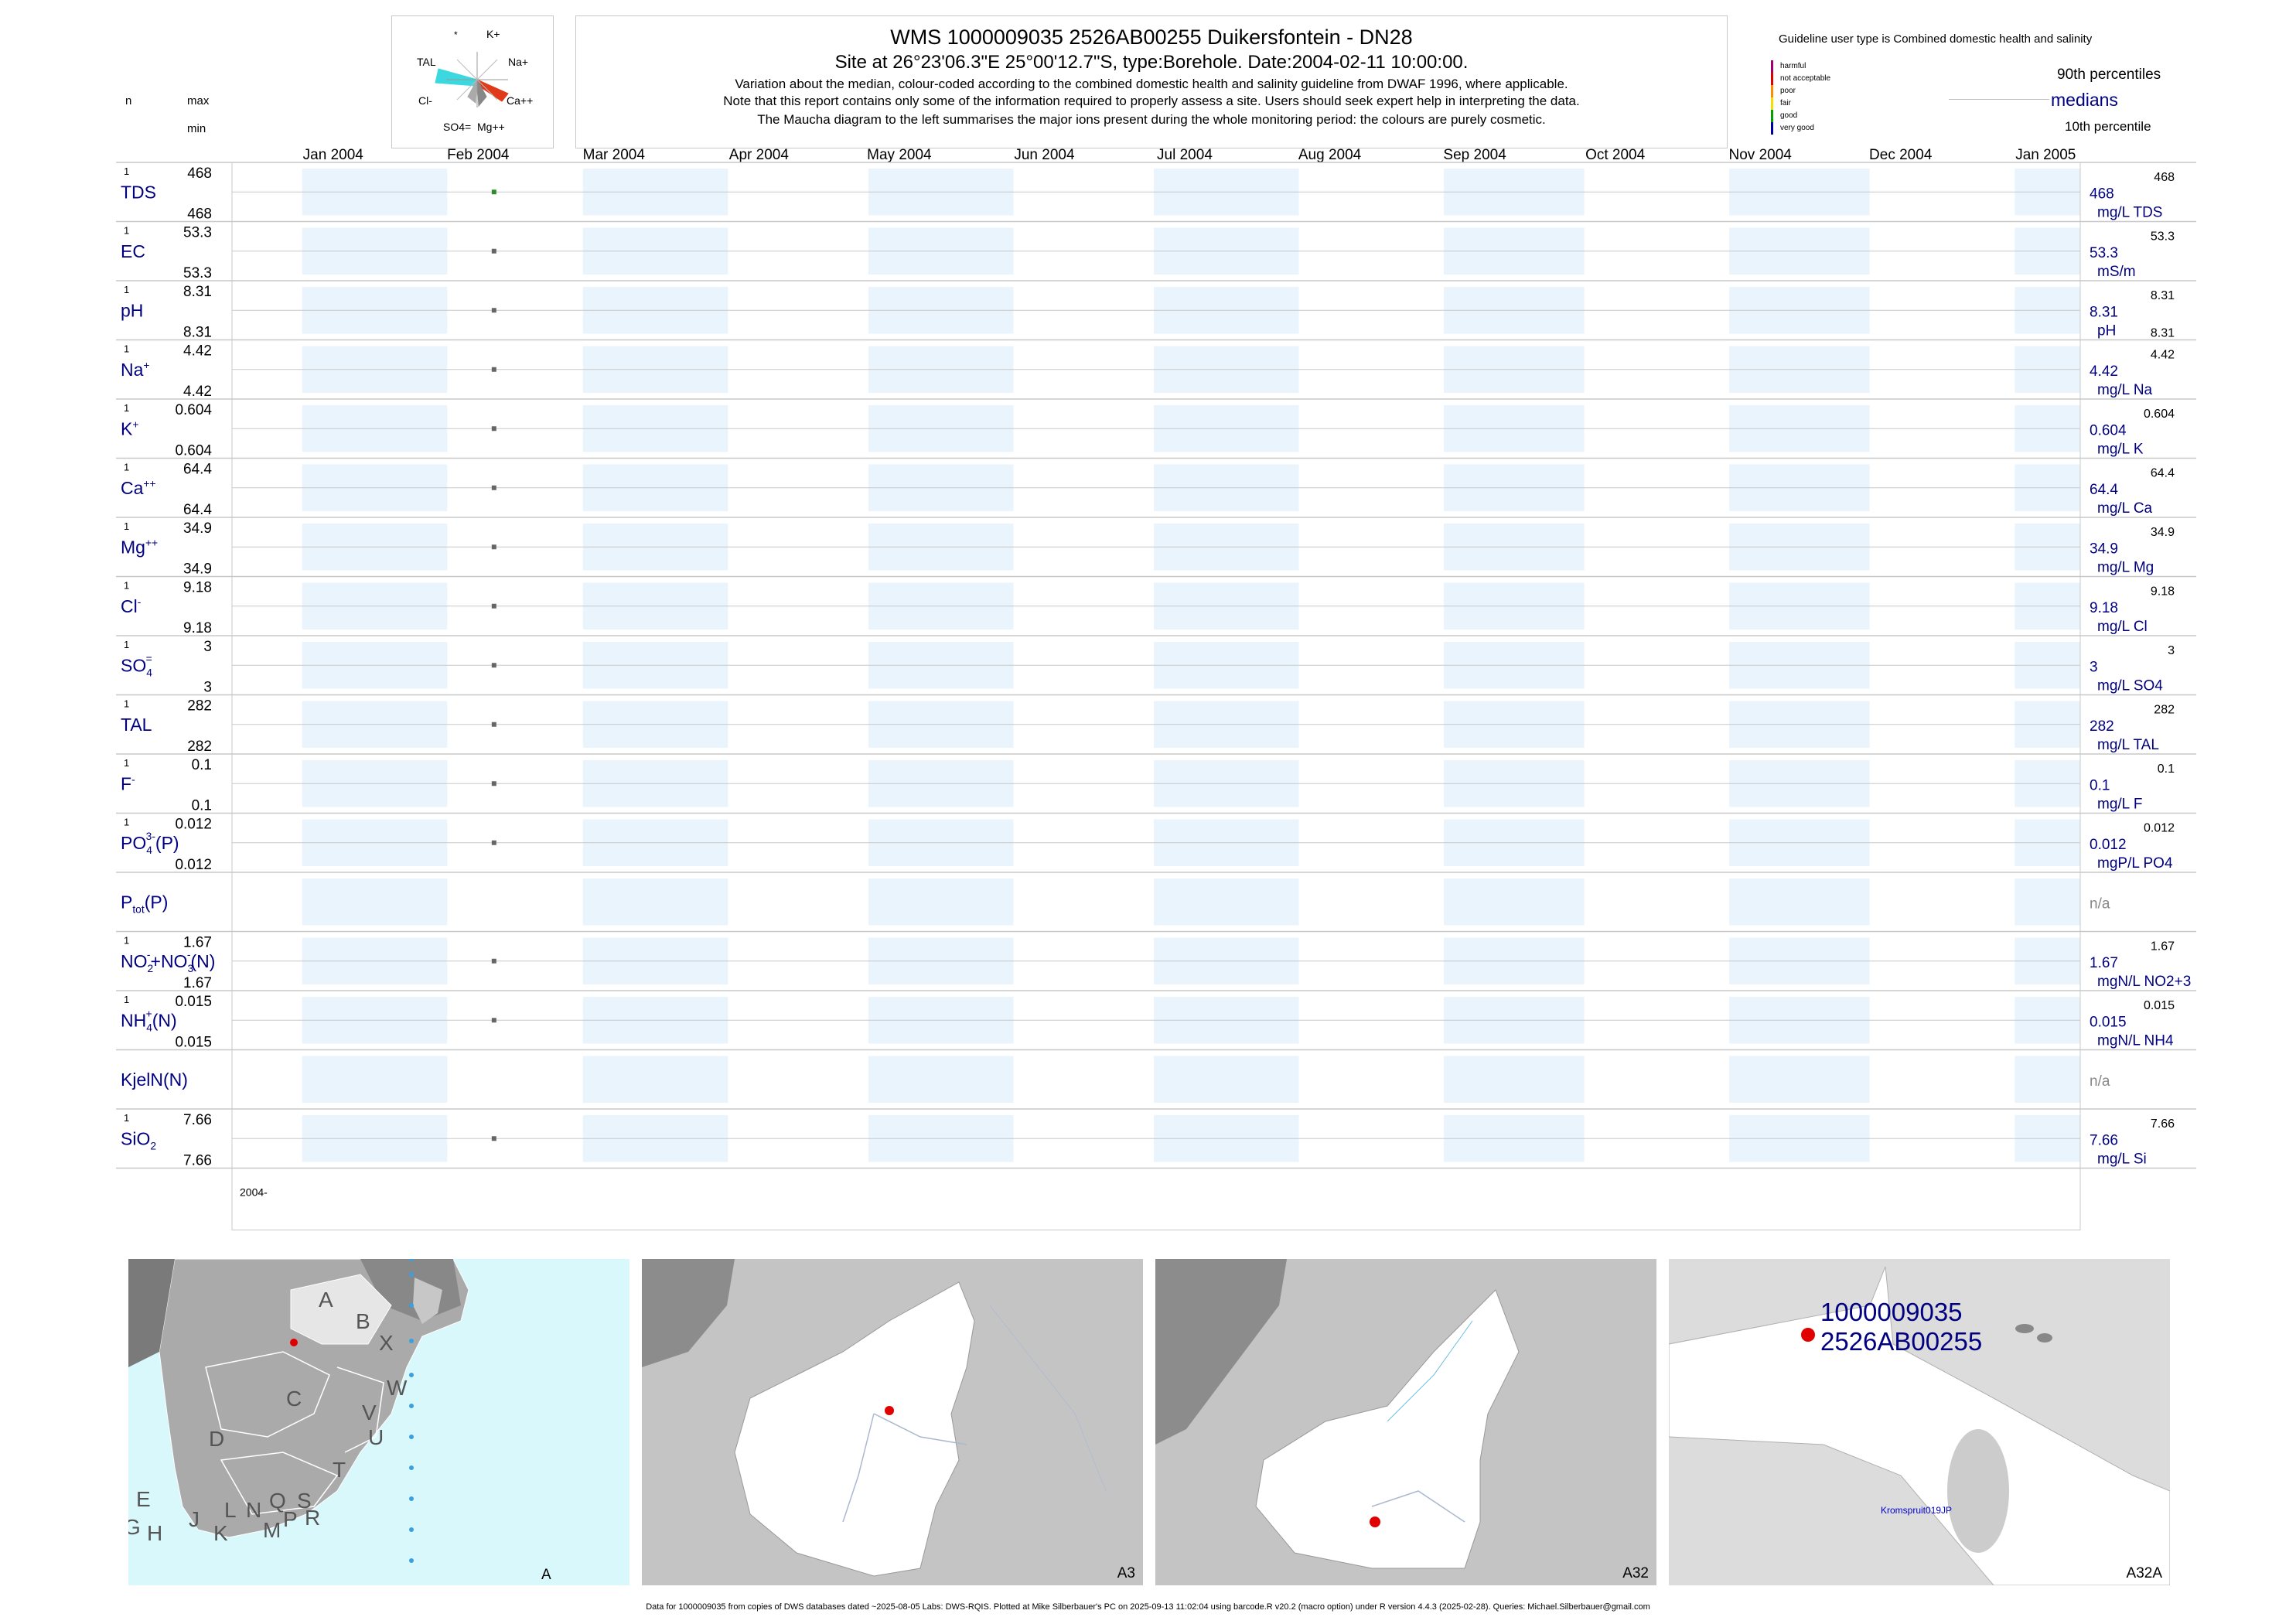 The height and width of the screenshot is (1624, 2296). Describe the element at coordinates (220, 1533) in the screenshot. I see `region-letter: K` at that location.